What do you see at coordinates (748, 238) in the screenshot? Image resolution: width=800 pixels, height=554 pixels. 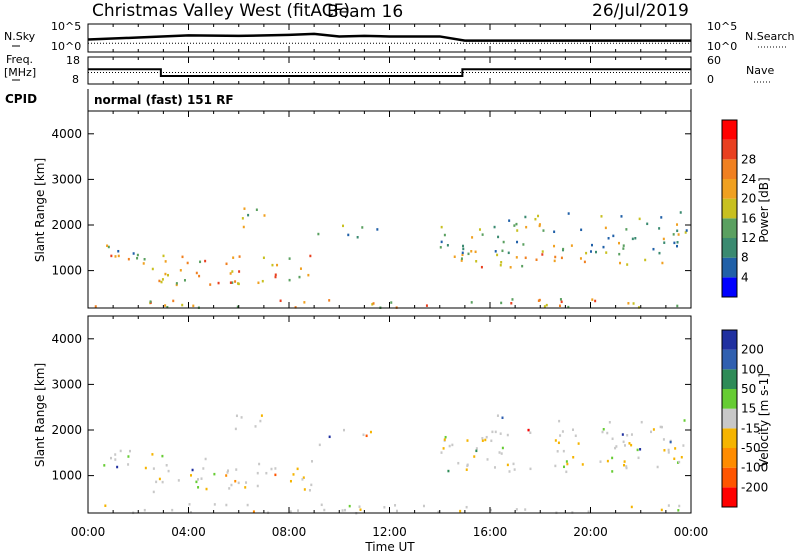 I see `power-colorbar-tick-label: 12` at bounding box center [748, 238].